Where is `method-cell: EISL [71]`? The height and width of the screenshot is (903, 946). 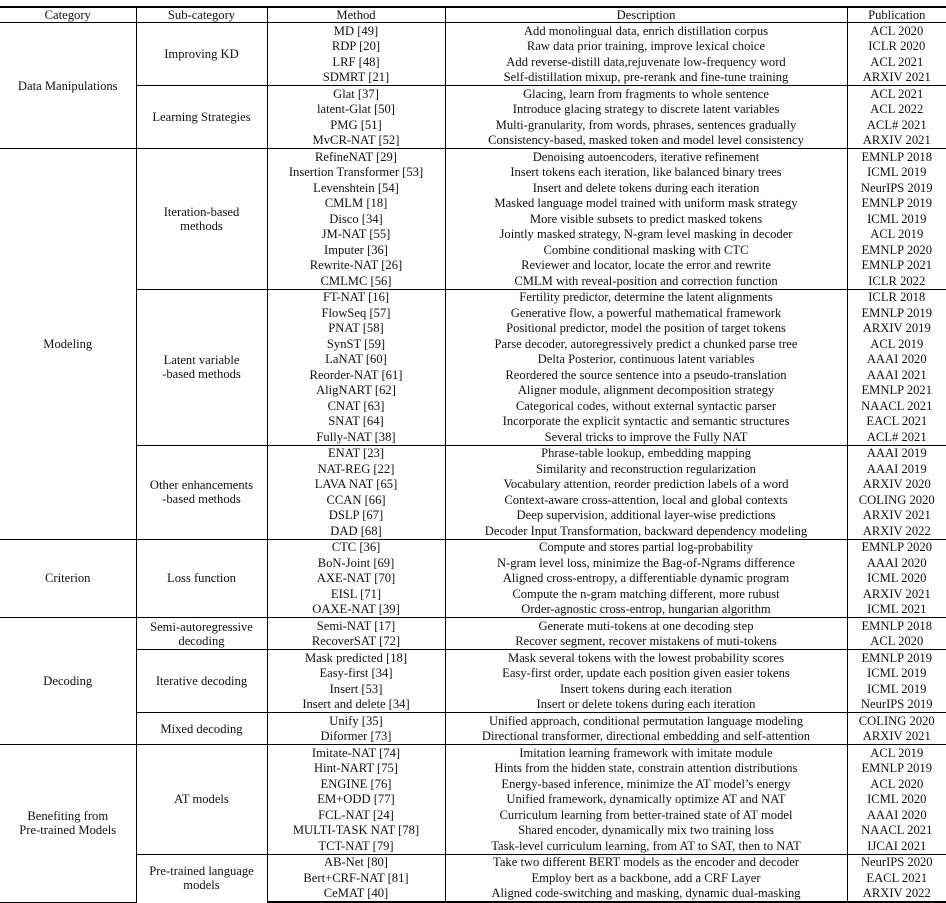
method-cell: EISL [71] is located at coordinates (355, 594).